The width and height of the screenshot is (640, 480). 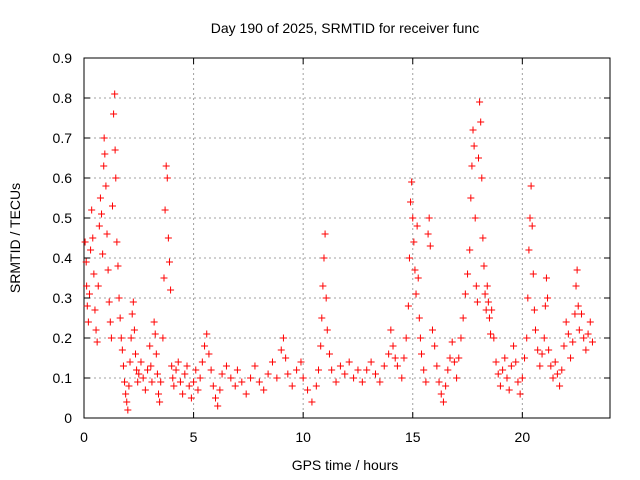 I want to click on x-tick-label: 0, so click(x=84, y=437).